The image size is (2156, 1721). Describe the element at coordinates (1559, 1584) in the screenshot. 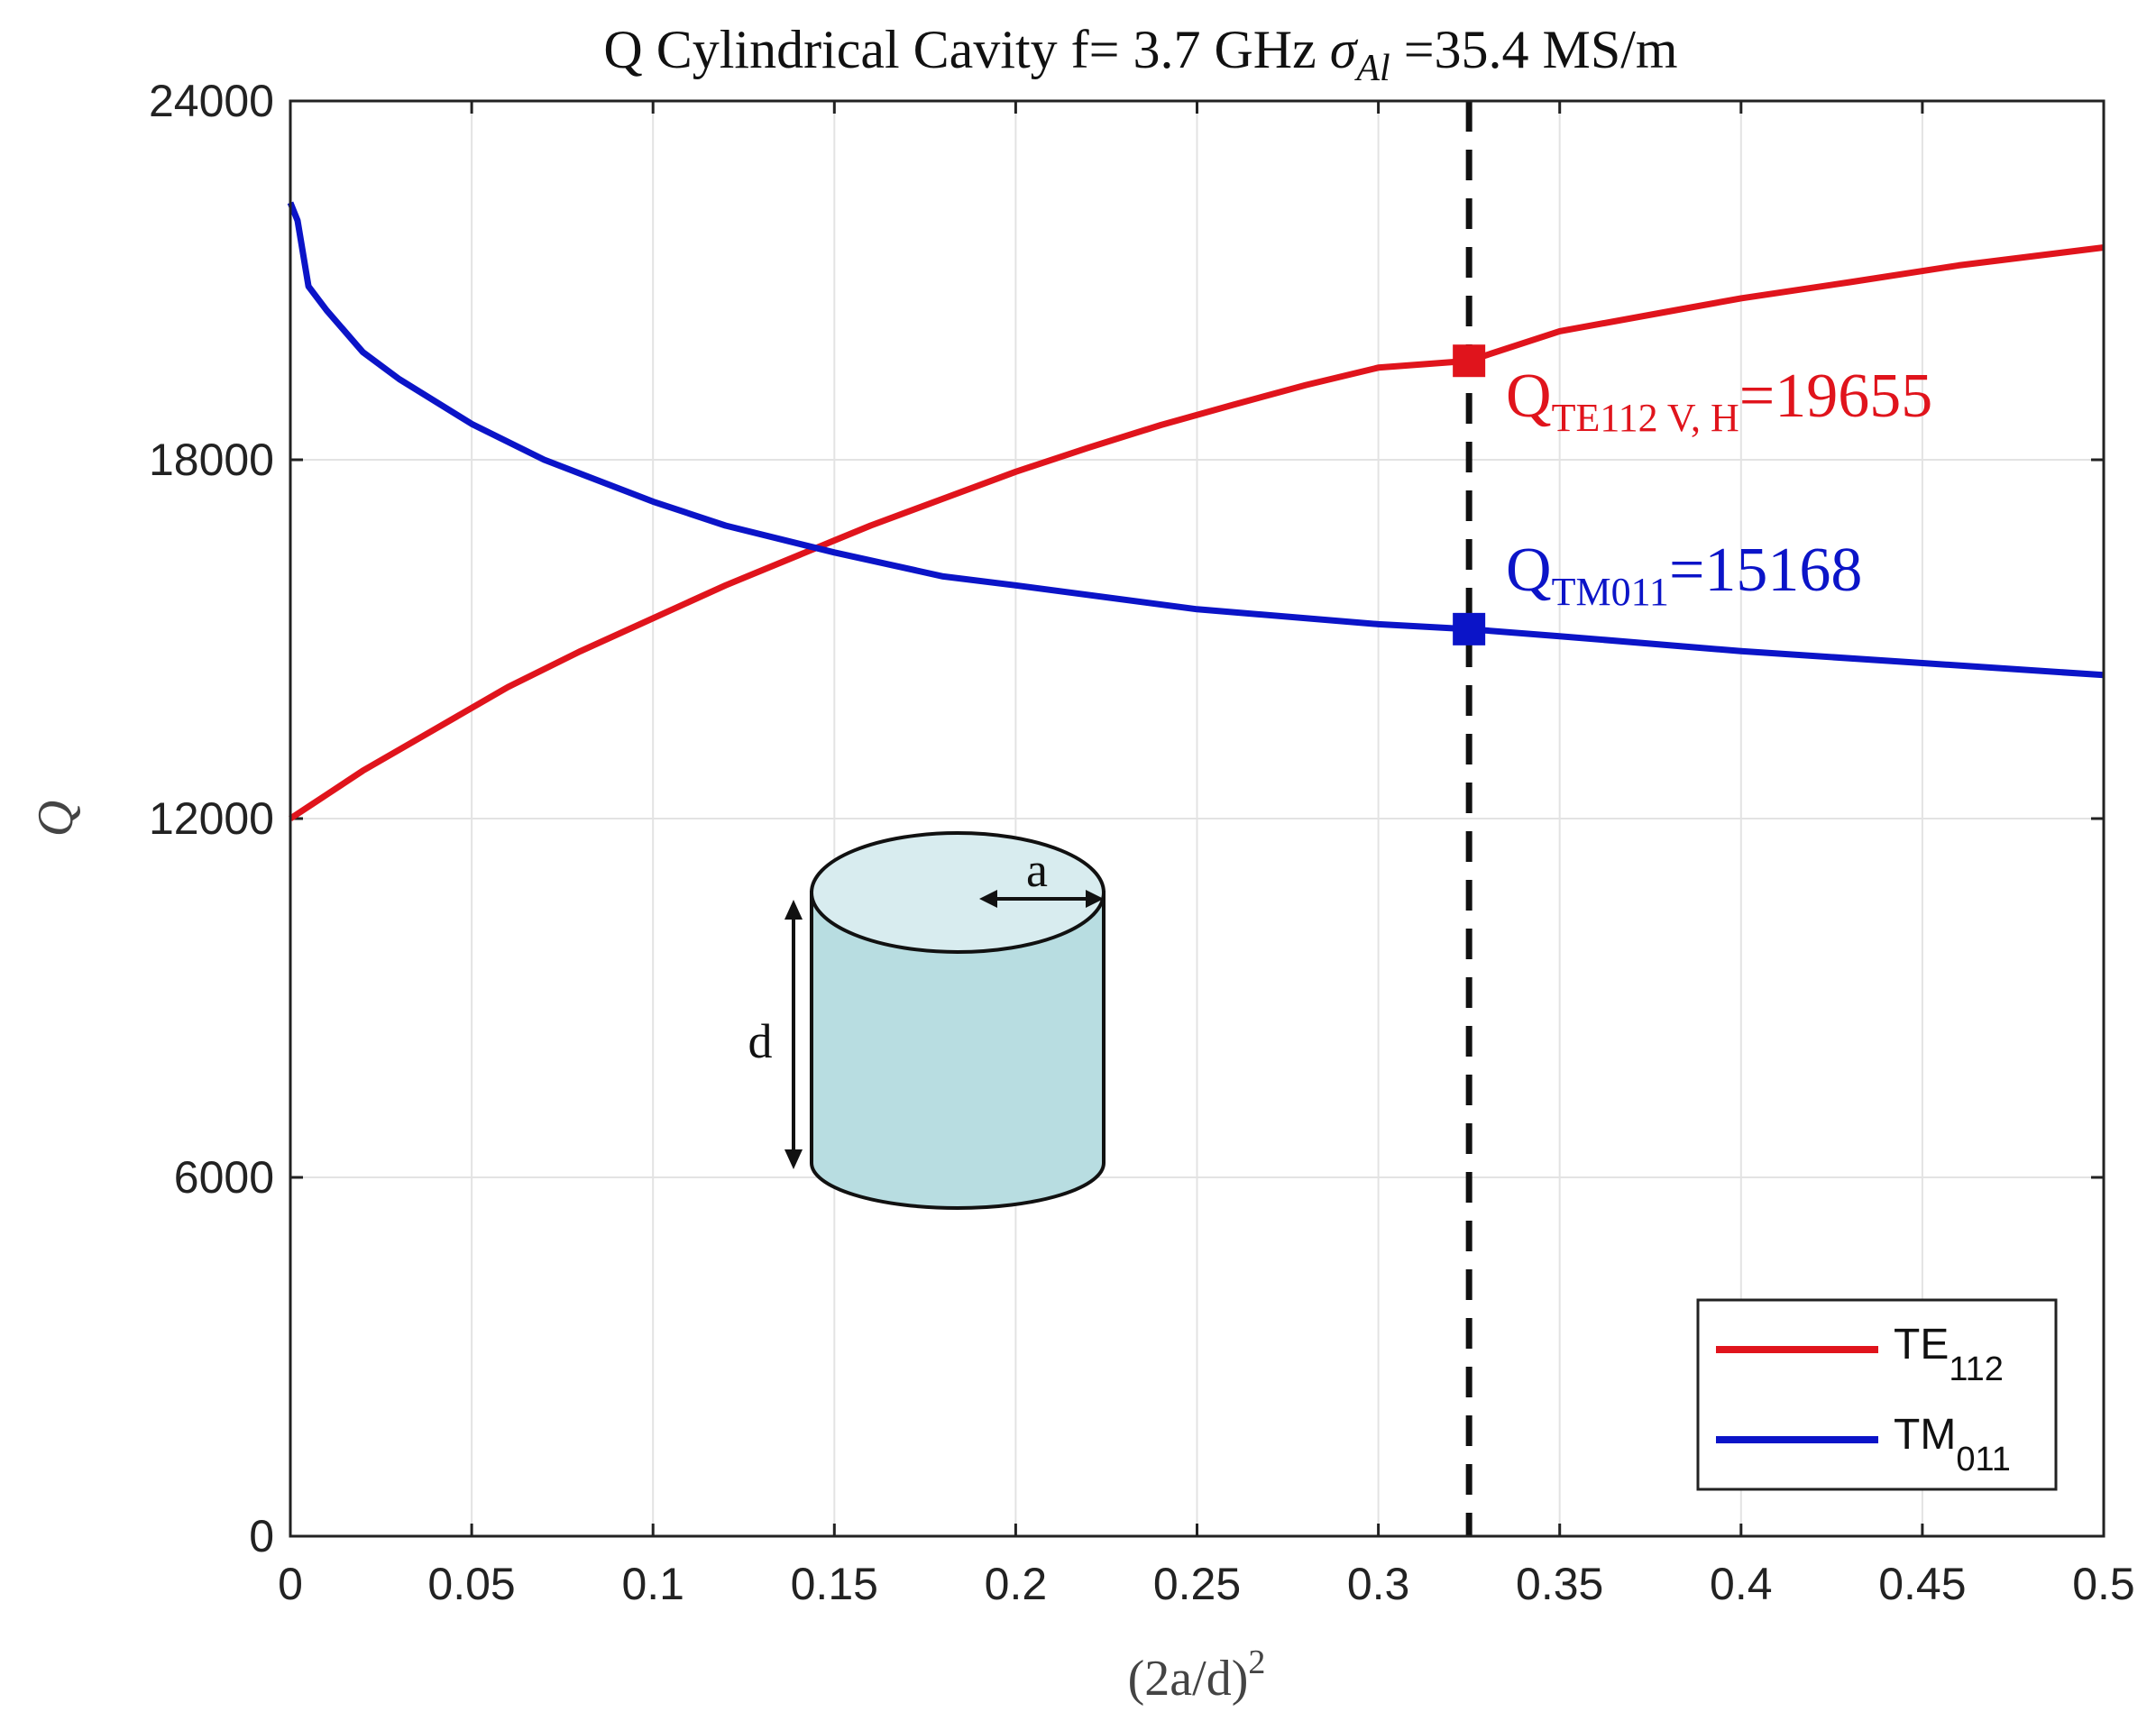

I see `x-tick-label: 0.35` at that location.